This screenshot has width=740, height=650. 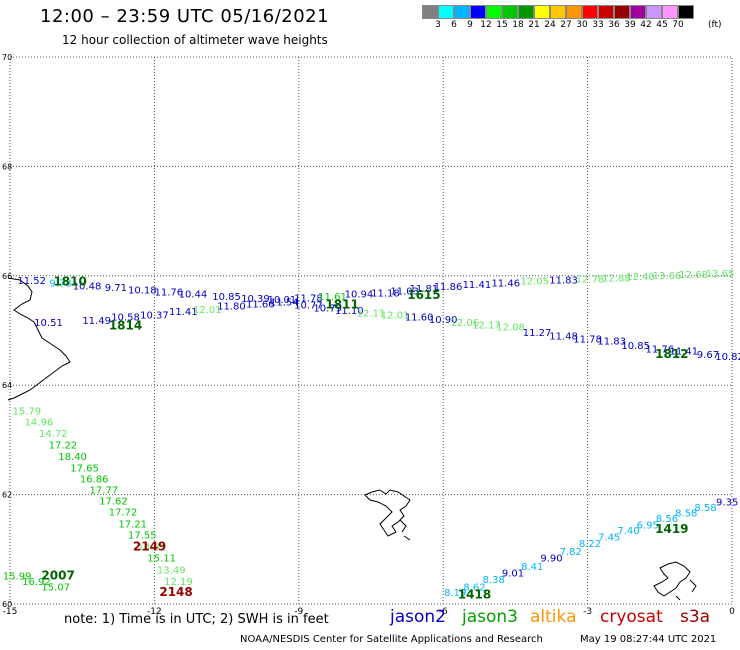 What do you see at coordinates (628, 531) in the screenshot?
I see `wave-height-value: 7.40` at bounding box center [628, 531].